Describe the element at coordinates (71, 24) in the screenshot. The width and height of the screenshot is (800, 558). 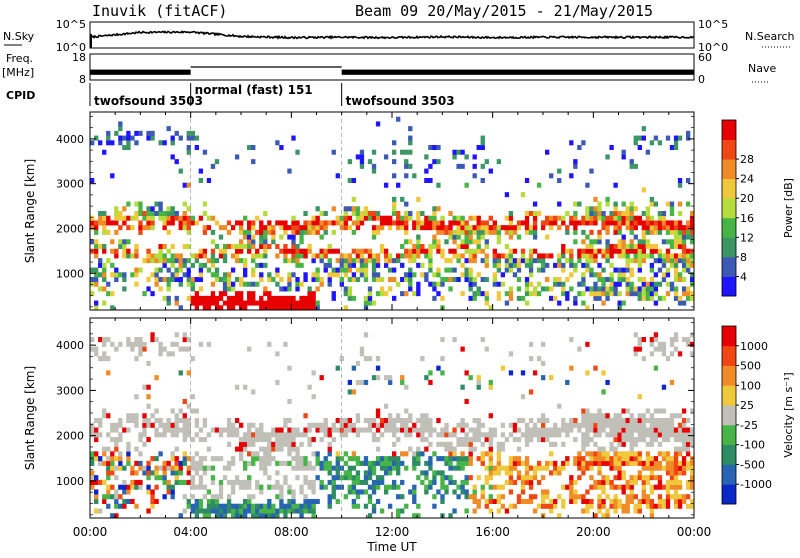
I see `noise-left-tick: 10^5` at that location.